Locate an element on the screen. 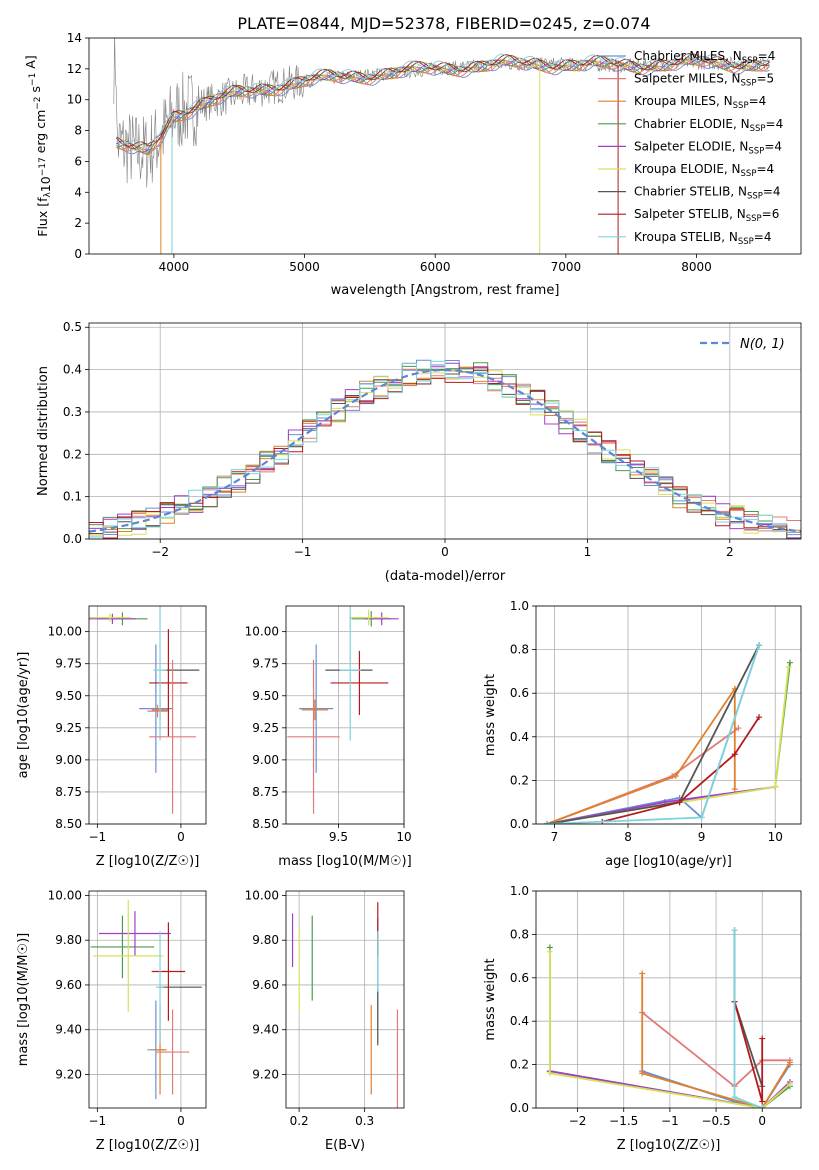 This screenshot has width=819, height=1170. x-tick-label: 9.5 is located at coordinates (338, 837).